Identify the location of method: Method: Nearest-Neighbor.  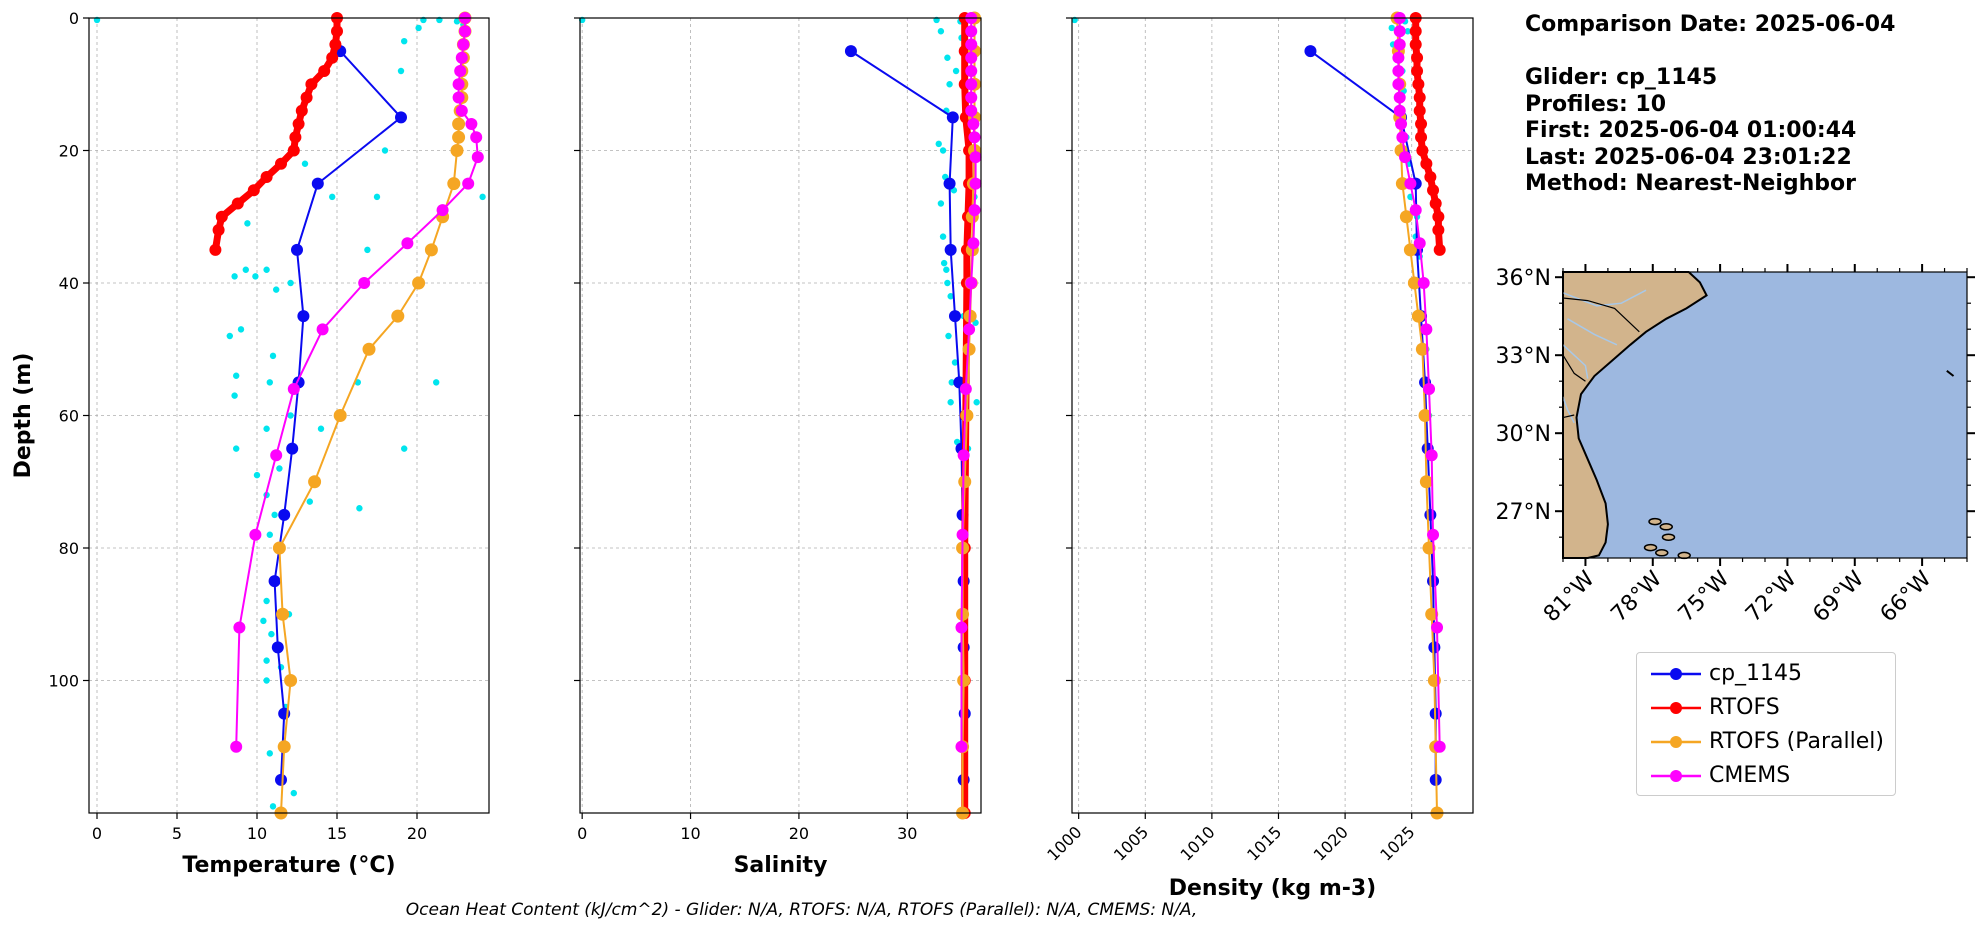
(1690, 183).